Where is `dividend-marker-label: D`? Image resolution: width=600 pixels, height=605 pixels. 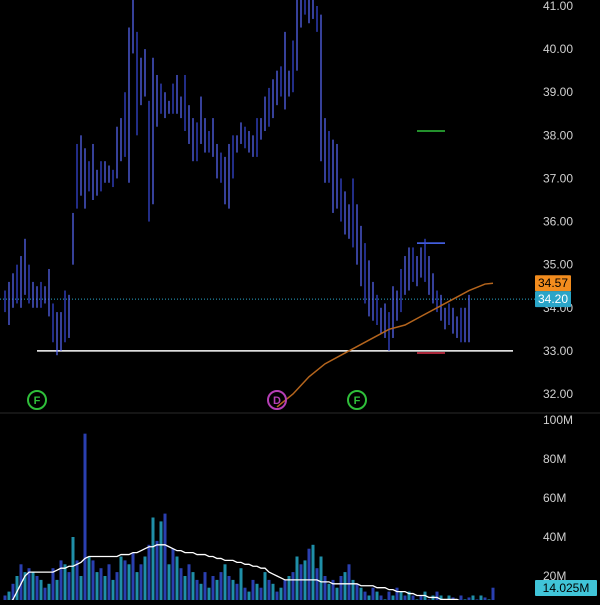 dividend-marker-label: D is located at coordinates (277, 401).